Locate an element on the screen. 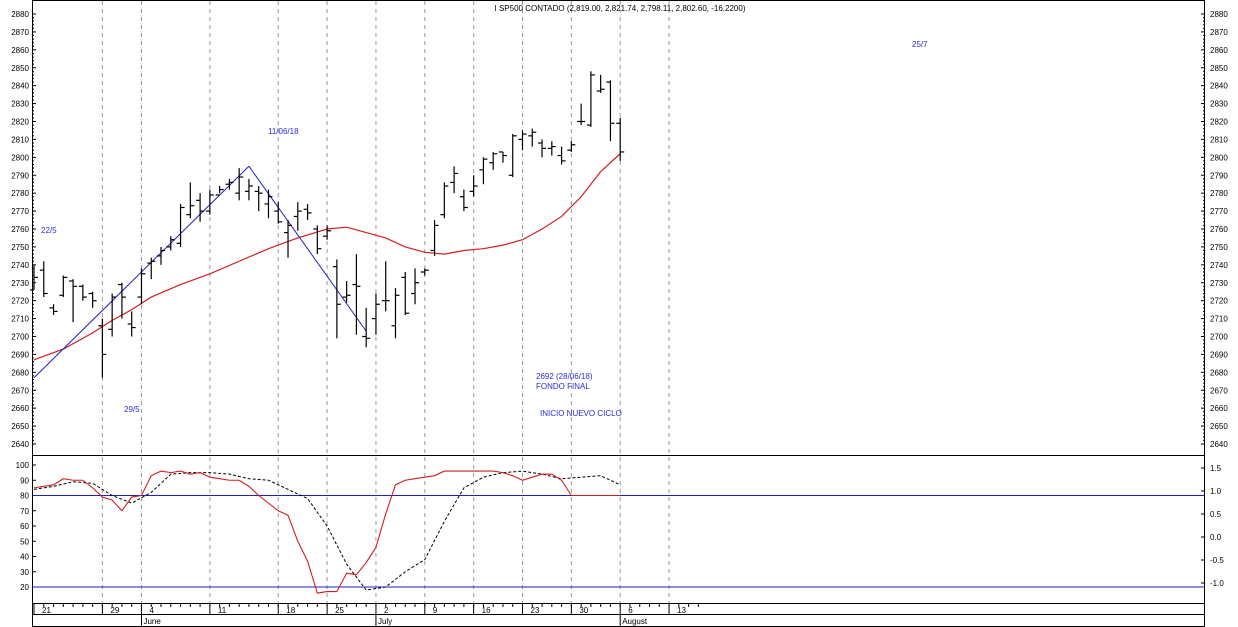 This screenshot has width=1238, height=627. price-tick-label-right: 2810 is located at coordinates (1219, 139).